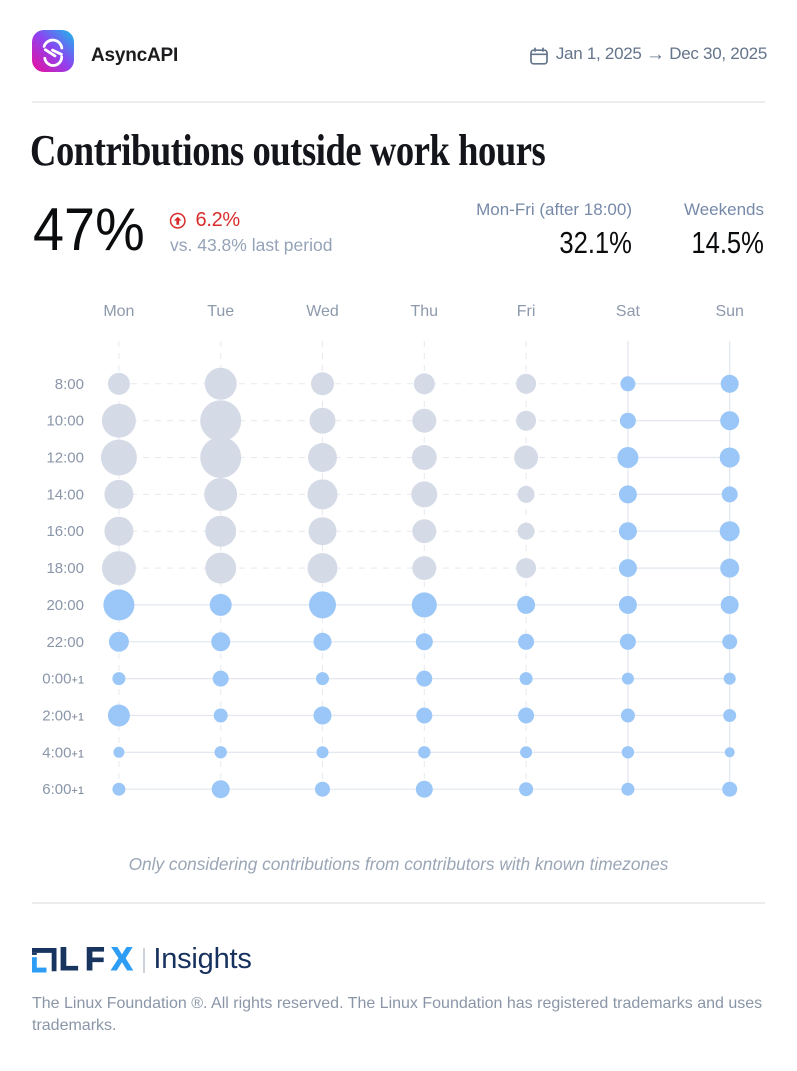  What do you see at coordinates (63, 789) in the screenshot?
I see `svg-text: 6:00+1` at bounding box center [63, 789].